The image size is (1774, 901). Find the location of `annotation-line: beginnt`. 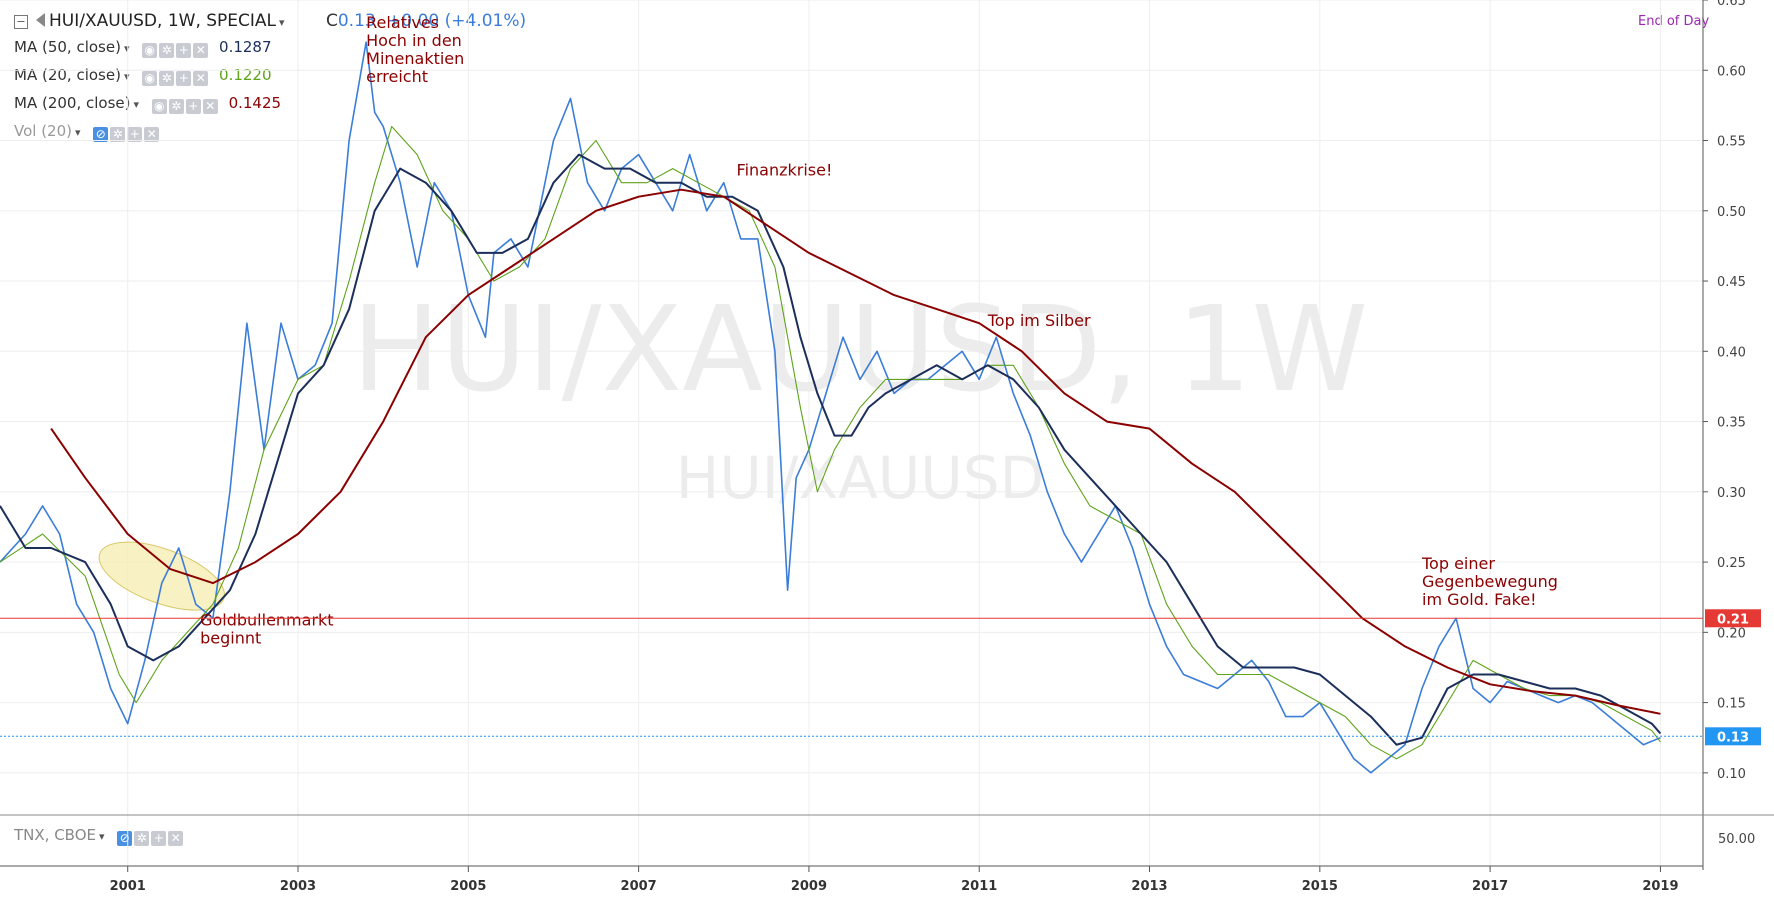

annotation-line: beginnt is located at coordinates (230, 637).